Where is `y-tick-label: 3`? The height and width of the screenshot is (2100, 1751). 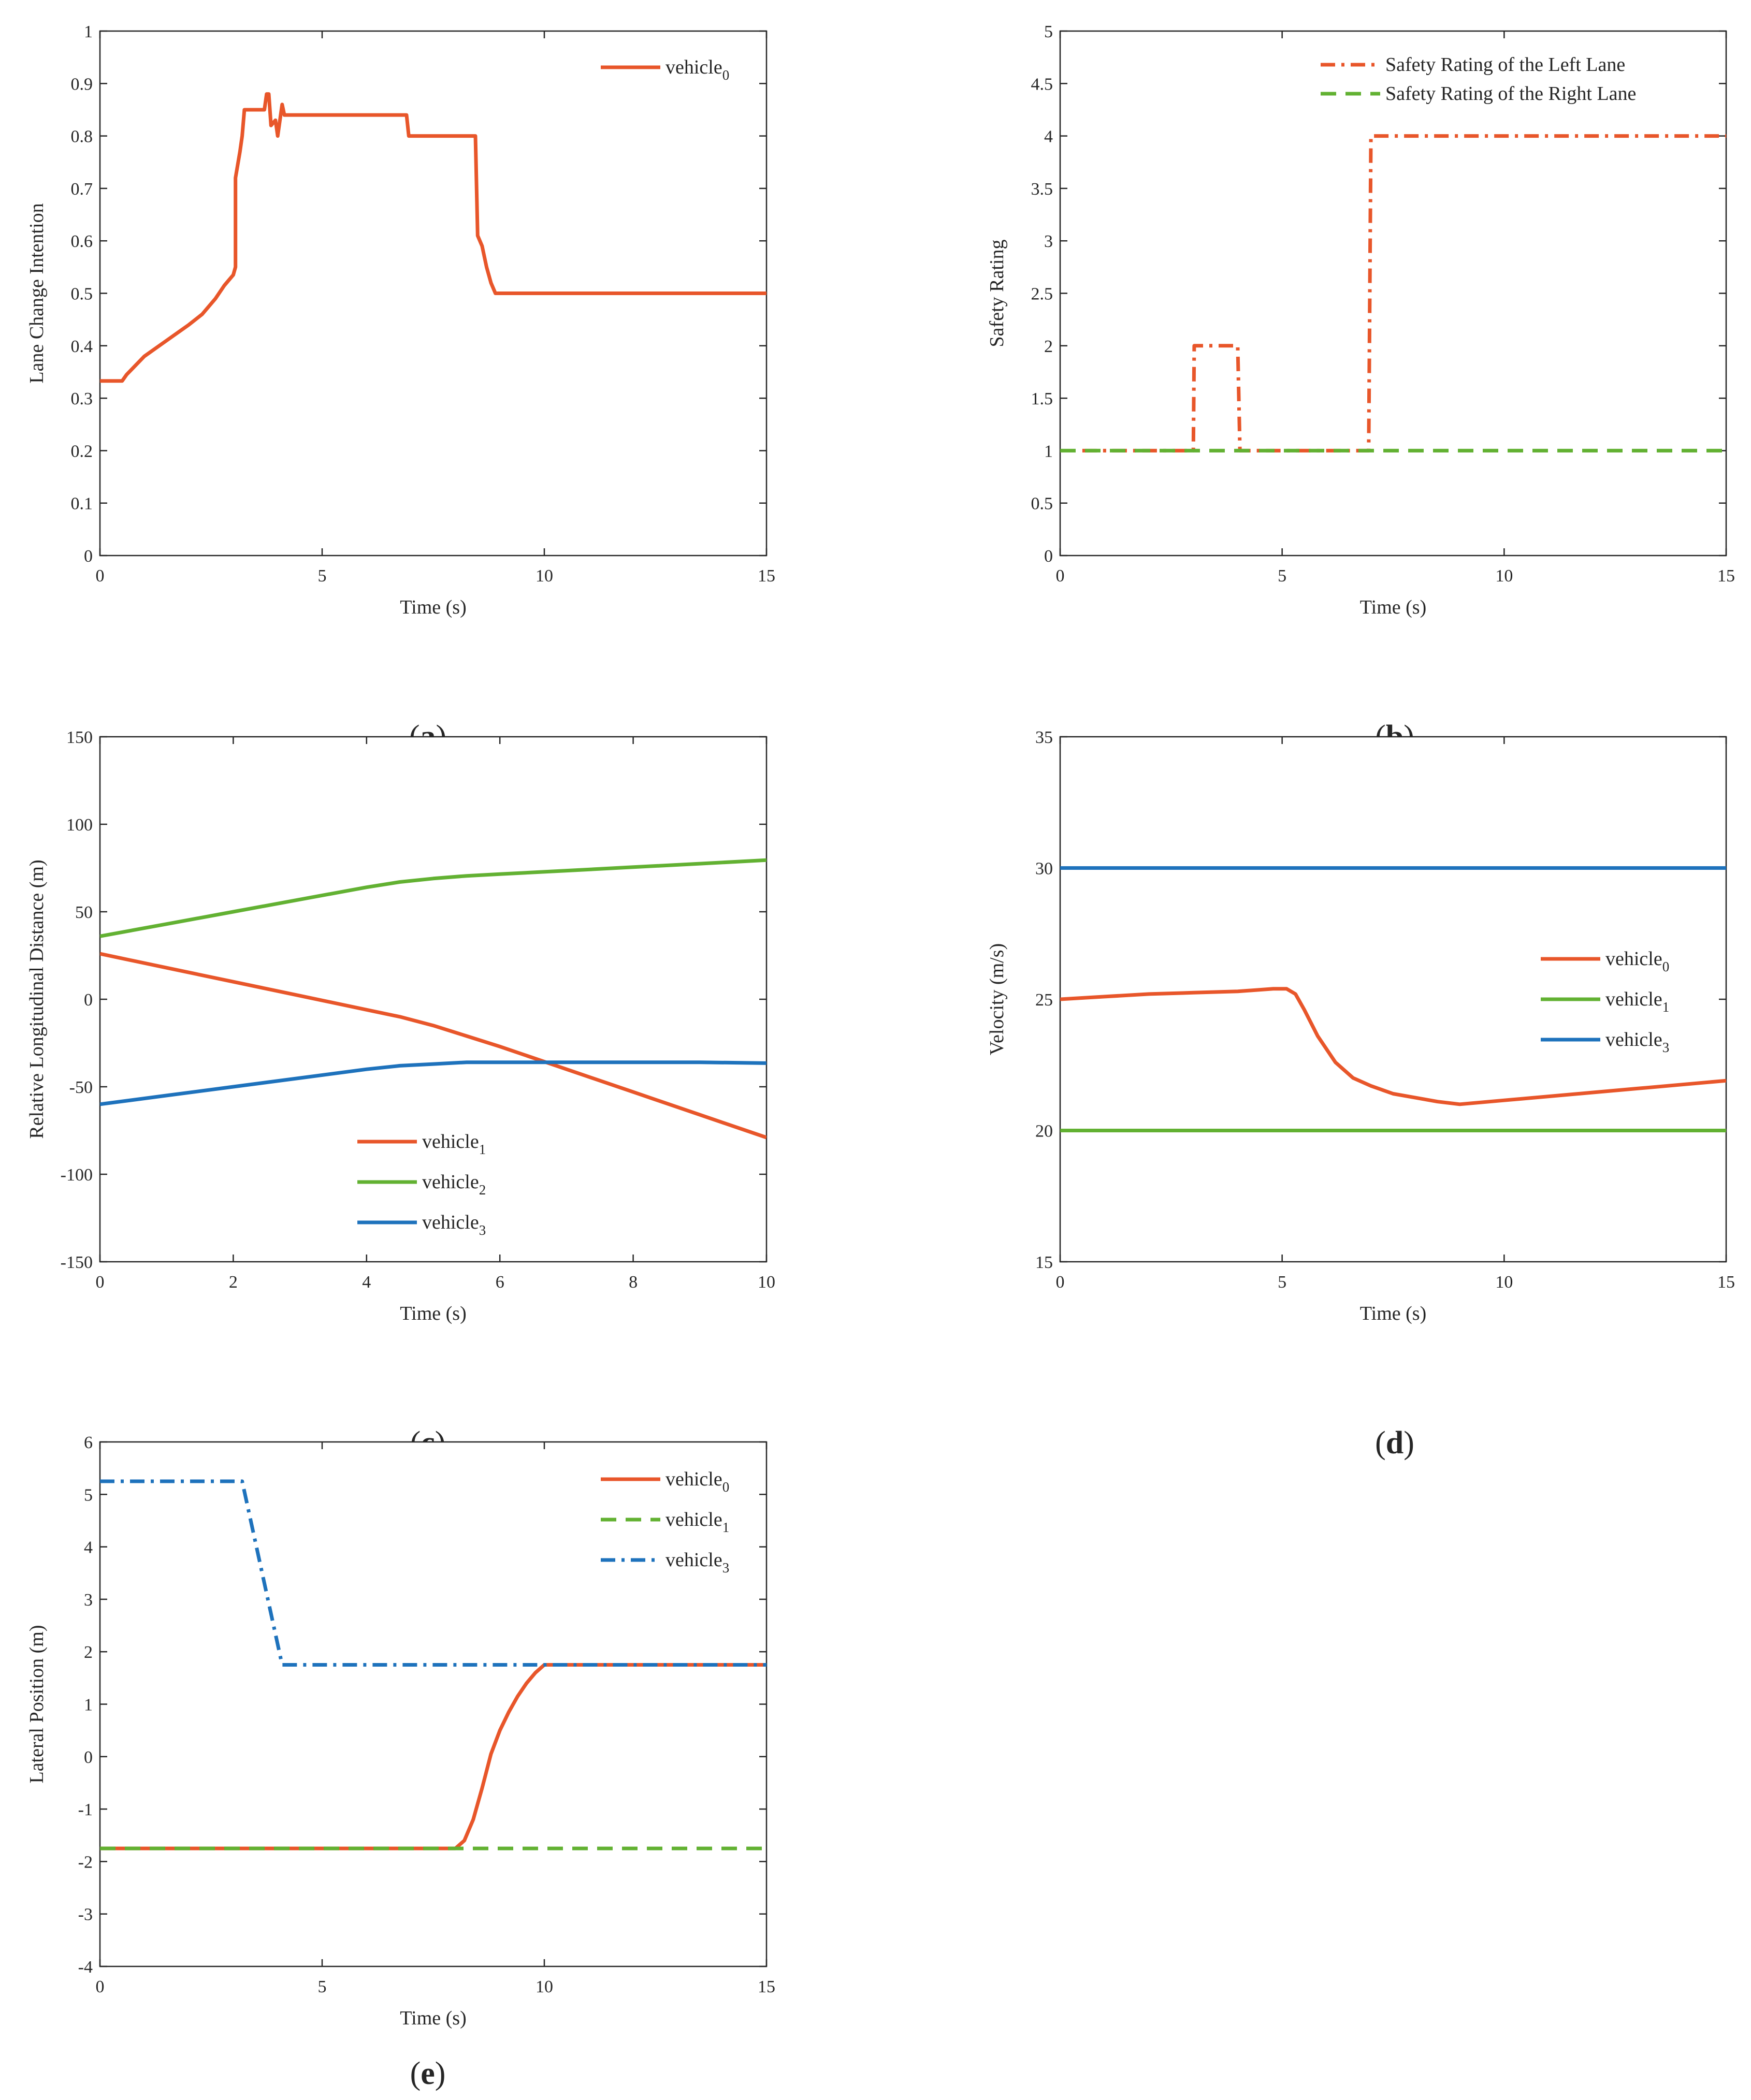 y-tick-label: 3 is located at coordinates (88, 1600).